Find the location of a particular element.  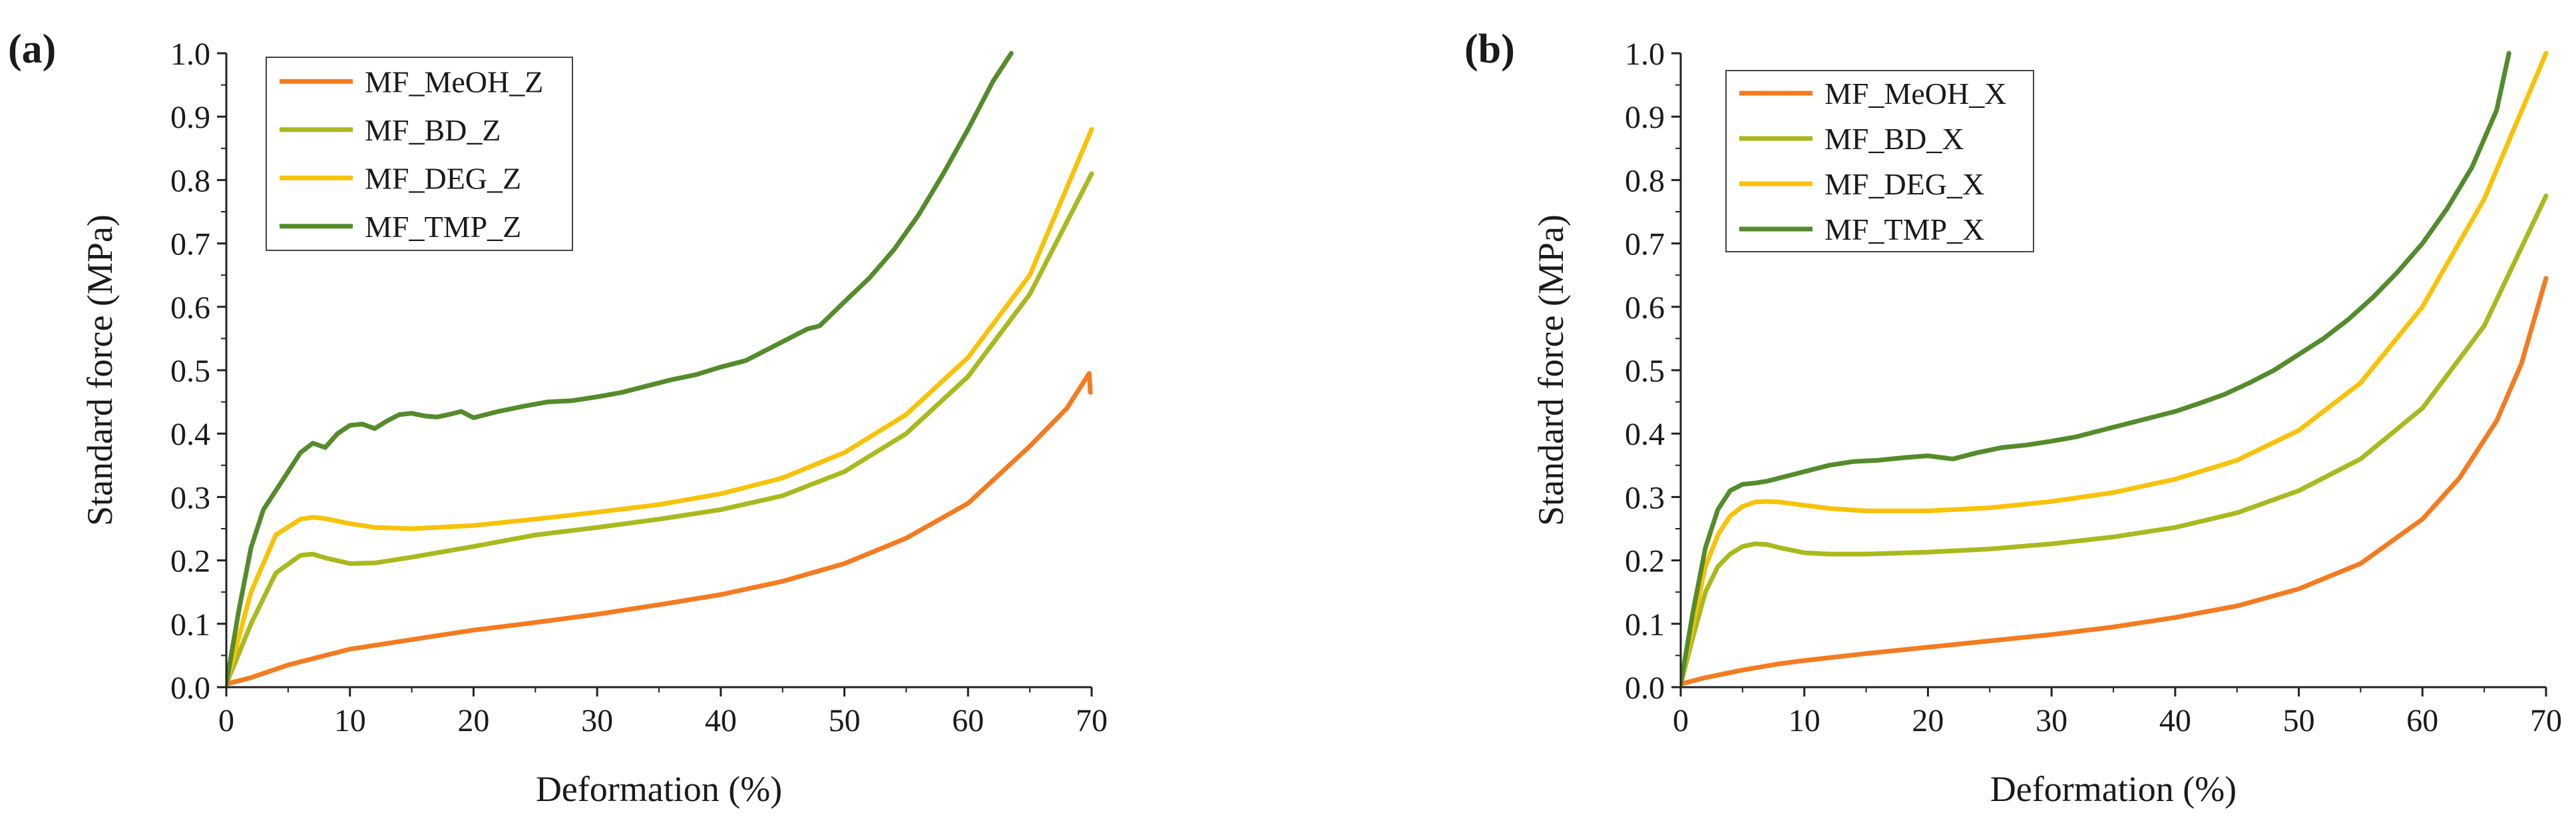

legend-label: MF_DEG_Z is located at coordinates (443, 178).